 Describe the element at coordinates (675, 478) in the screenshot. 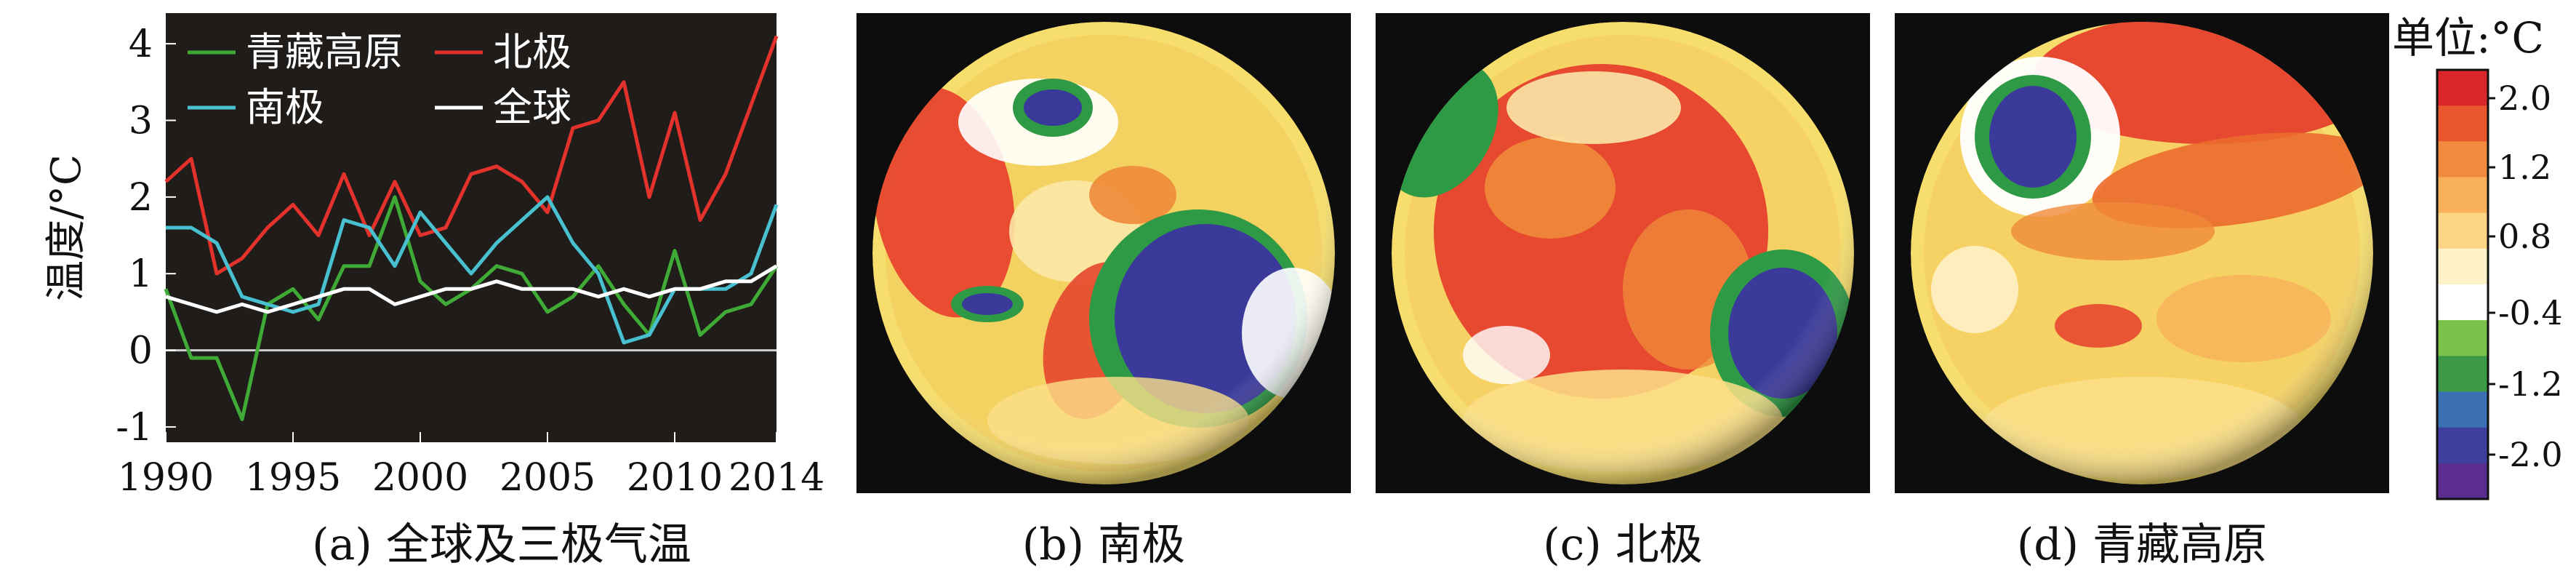

I see `x-tick-label: 2010` at that location.